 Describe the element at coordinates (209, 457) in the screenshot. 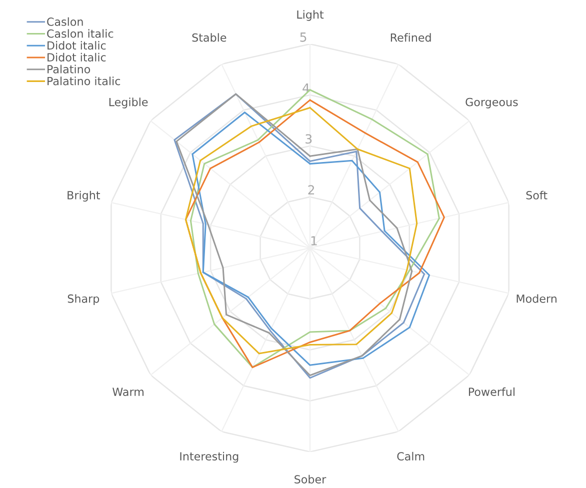

I see `spoke-label: Interesting` at that location.